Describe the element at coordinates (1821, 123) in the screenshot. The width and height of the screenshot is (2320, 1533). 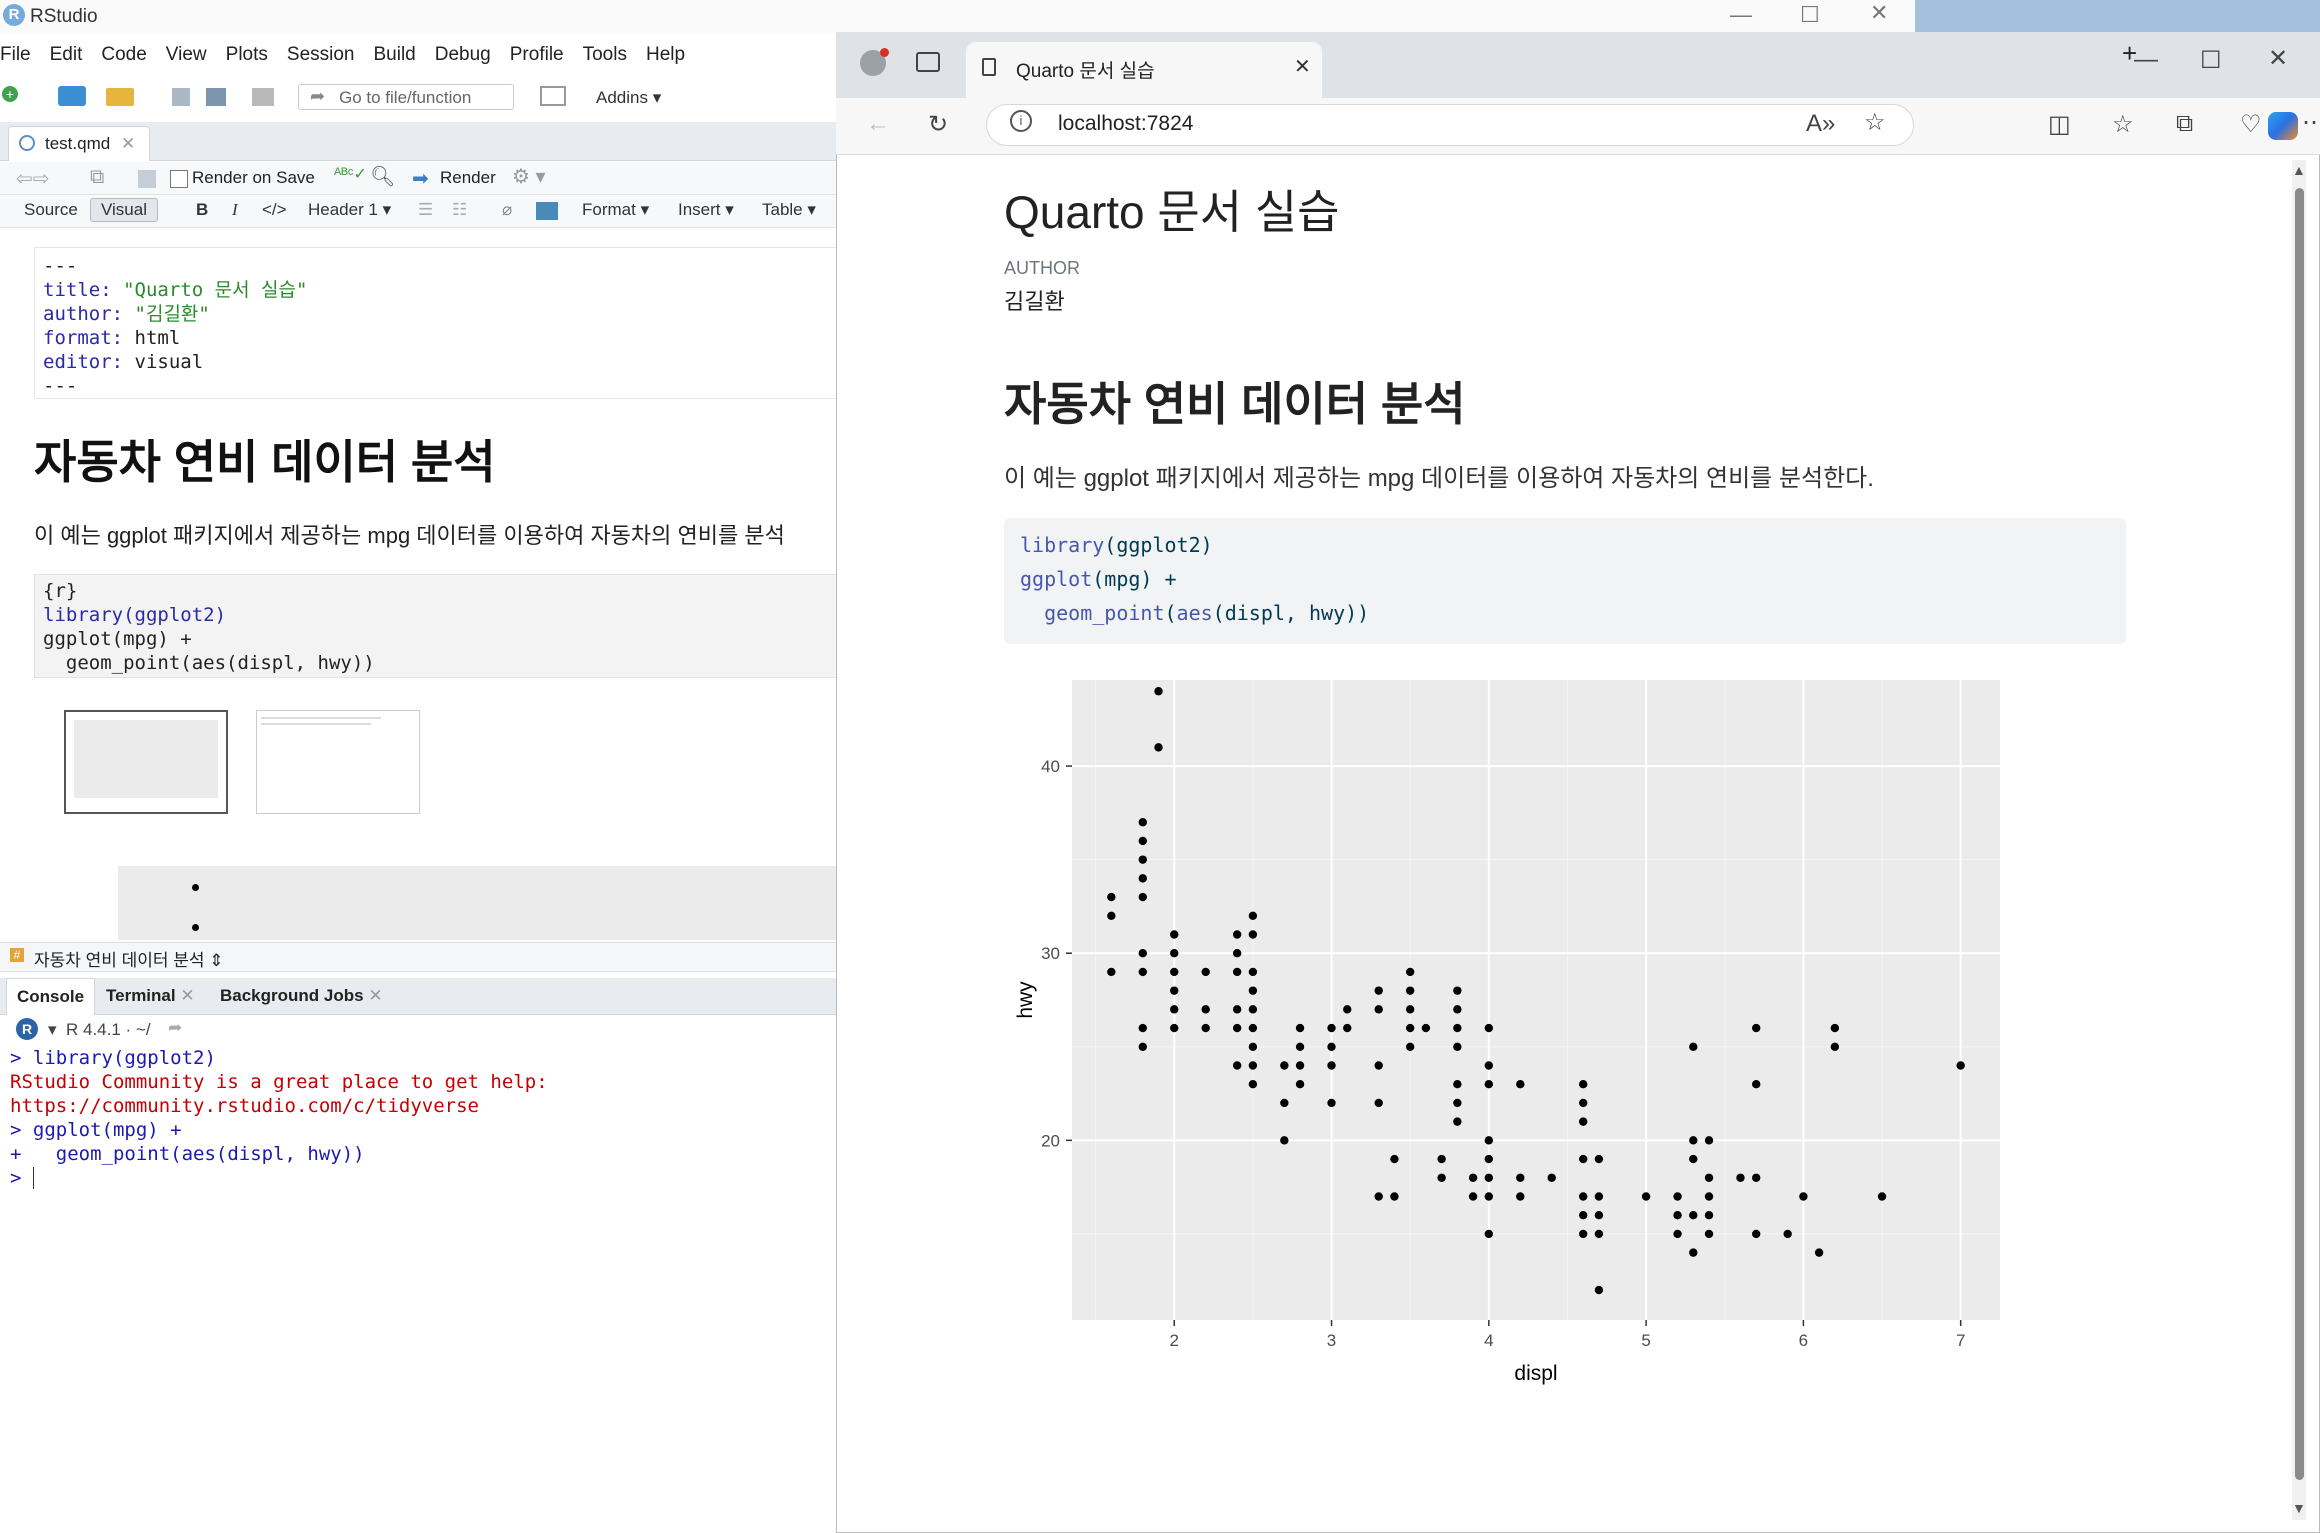
I see `read-aloud-icon: A»` at that location.